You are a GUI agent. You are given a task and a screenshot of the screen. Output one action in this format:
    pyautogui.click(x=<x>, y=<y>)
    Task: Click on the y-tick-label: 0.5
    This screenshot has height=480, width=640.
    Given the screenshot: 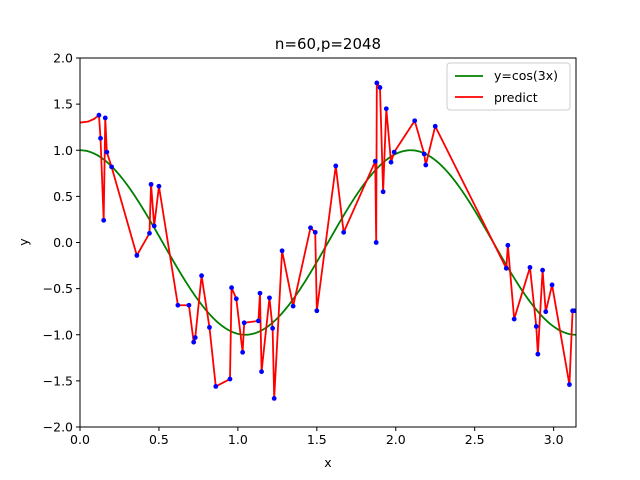 What is the action you would take?
    pyautogui.click(x=63, y=196)
    